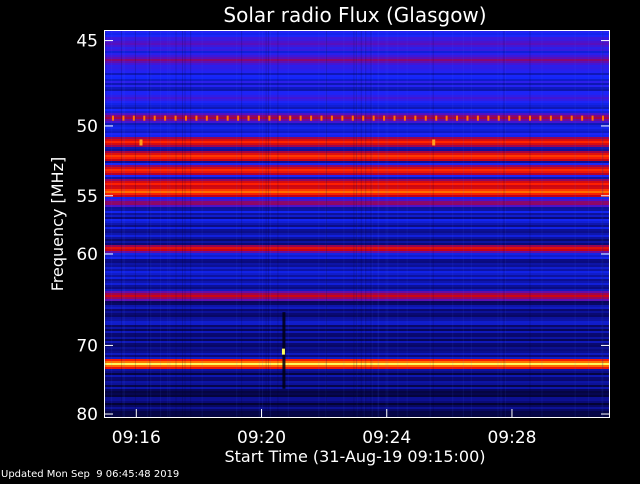  What do you see at coordinates (136, 438) in the screenshot?
I see `x-tick-label: 09:16` at bounding box center [136, 438].